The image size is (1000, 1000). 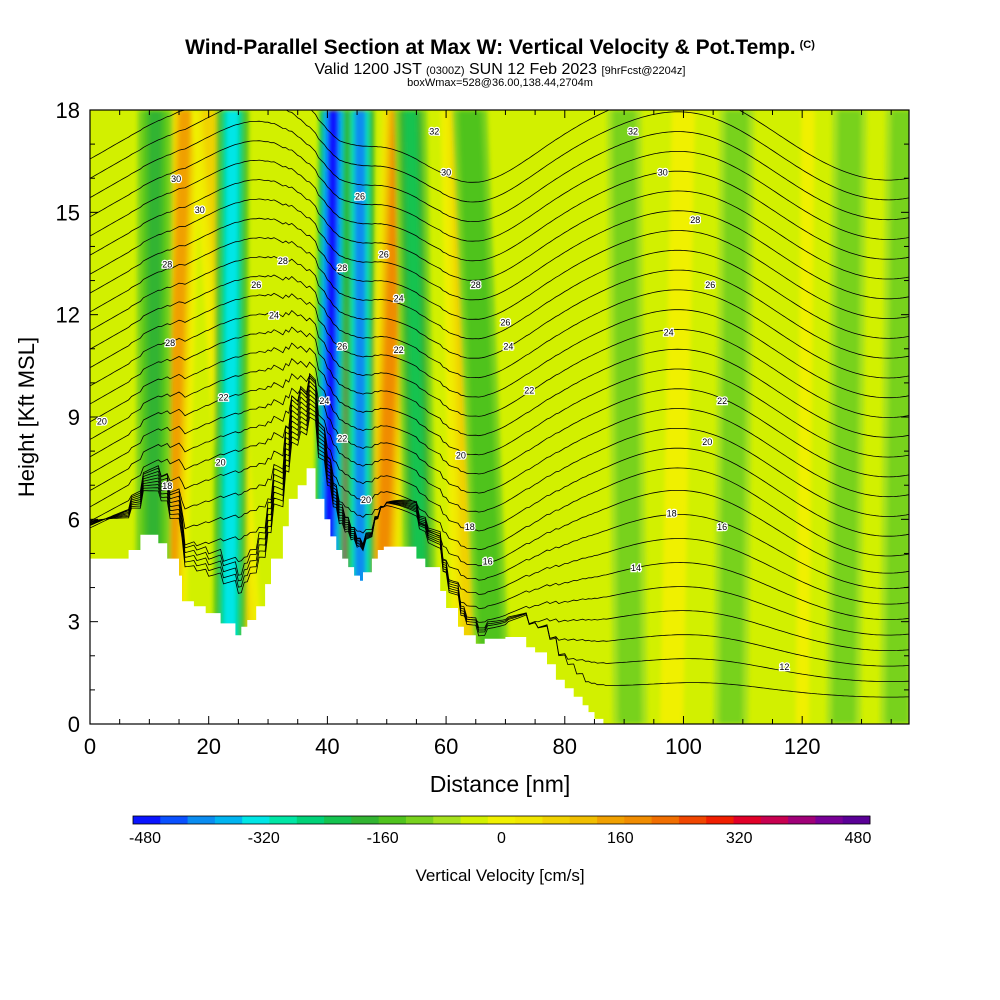 What do you see at coordinates (508, 346) in the screenshot?
I see `isentrope-label-17: 24` at bounding box center [508, 346].